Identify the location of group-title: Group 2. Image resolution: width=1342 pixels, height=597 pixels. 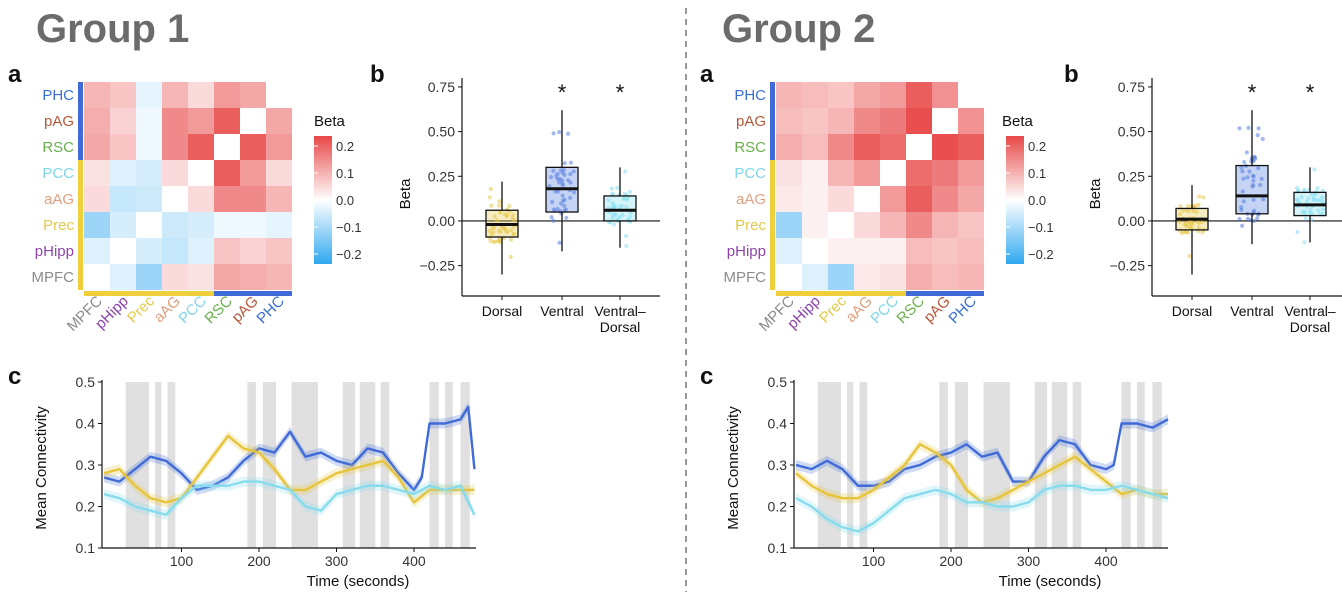
(798, 29).